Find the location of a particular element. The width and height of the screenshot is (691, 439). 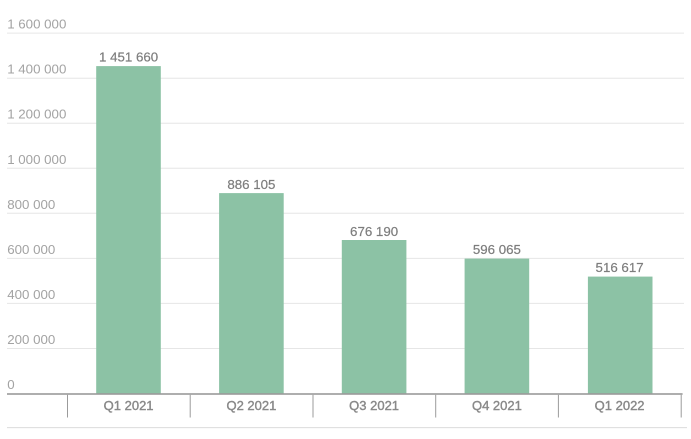

svg-text: Q4 2021 is located at coordinates (497, 405).